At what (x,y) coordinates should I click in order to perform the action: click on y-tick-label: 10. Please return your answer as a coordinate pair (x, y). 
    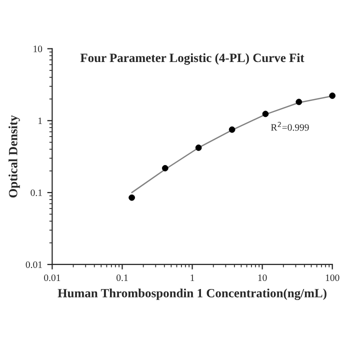
    Looking at the image, I should click on (38, 49).